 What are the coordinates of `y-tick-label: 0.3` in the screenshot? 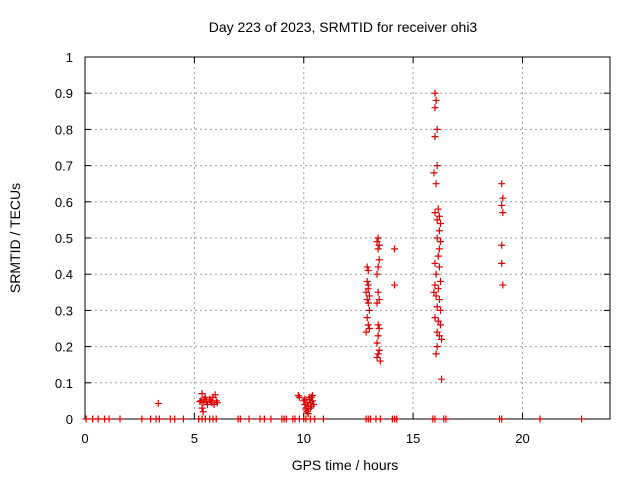 It's located at (64, 310).